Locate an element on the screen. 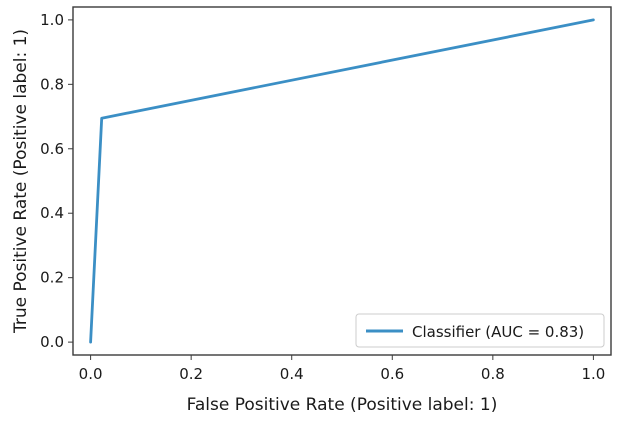 The height and width of the screenshot is (422, 619). x-tick-label: 1.0 is located at coordinates (593, 374).